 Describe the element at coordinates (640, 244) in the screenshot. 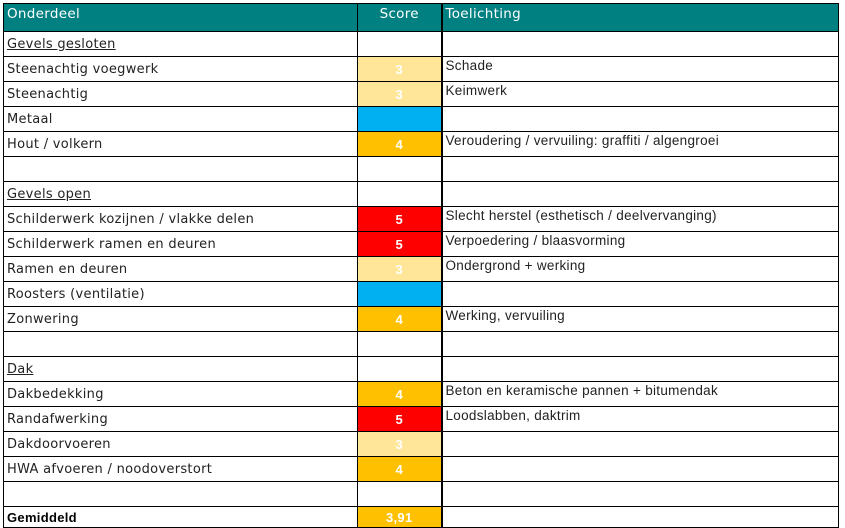

I see `toelichting-cell: Verpoedering / blaasvorming` at that location.